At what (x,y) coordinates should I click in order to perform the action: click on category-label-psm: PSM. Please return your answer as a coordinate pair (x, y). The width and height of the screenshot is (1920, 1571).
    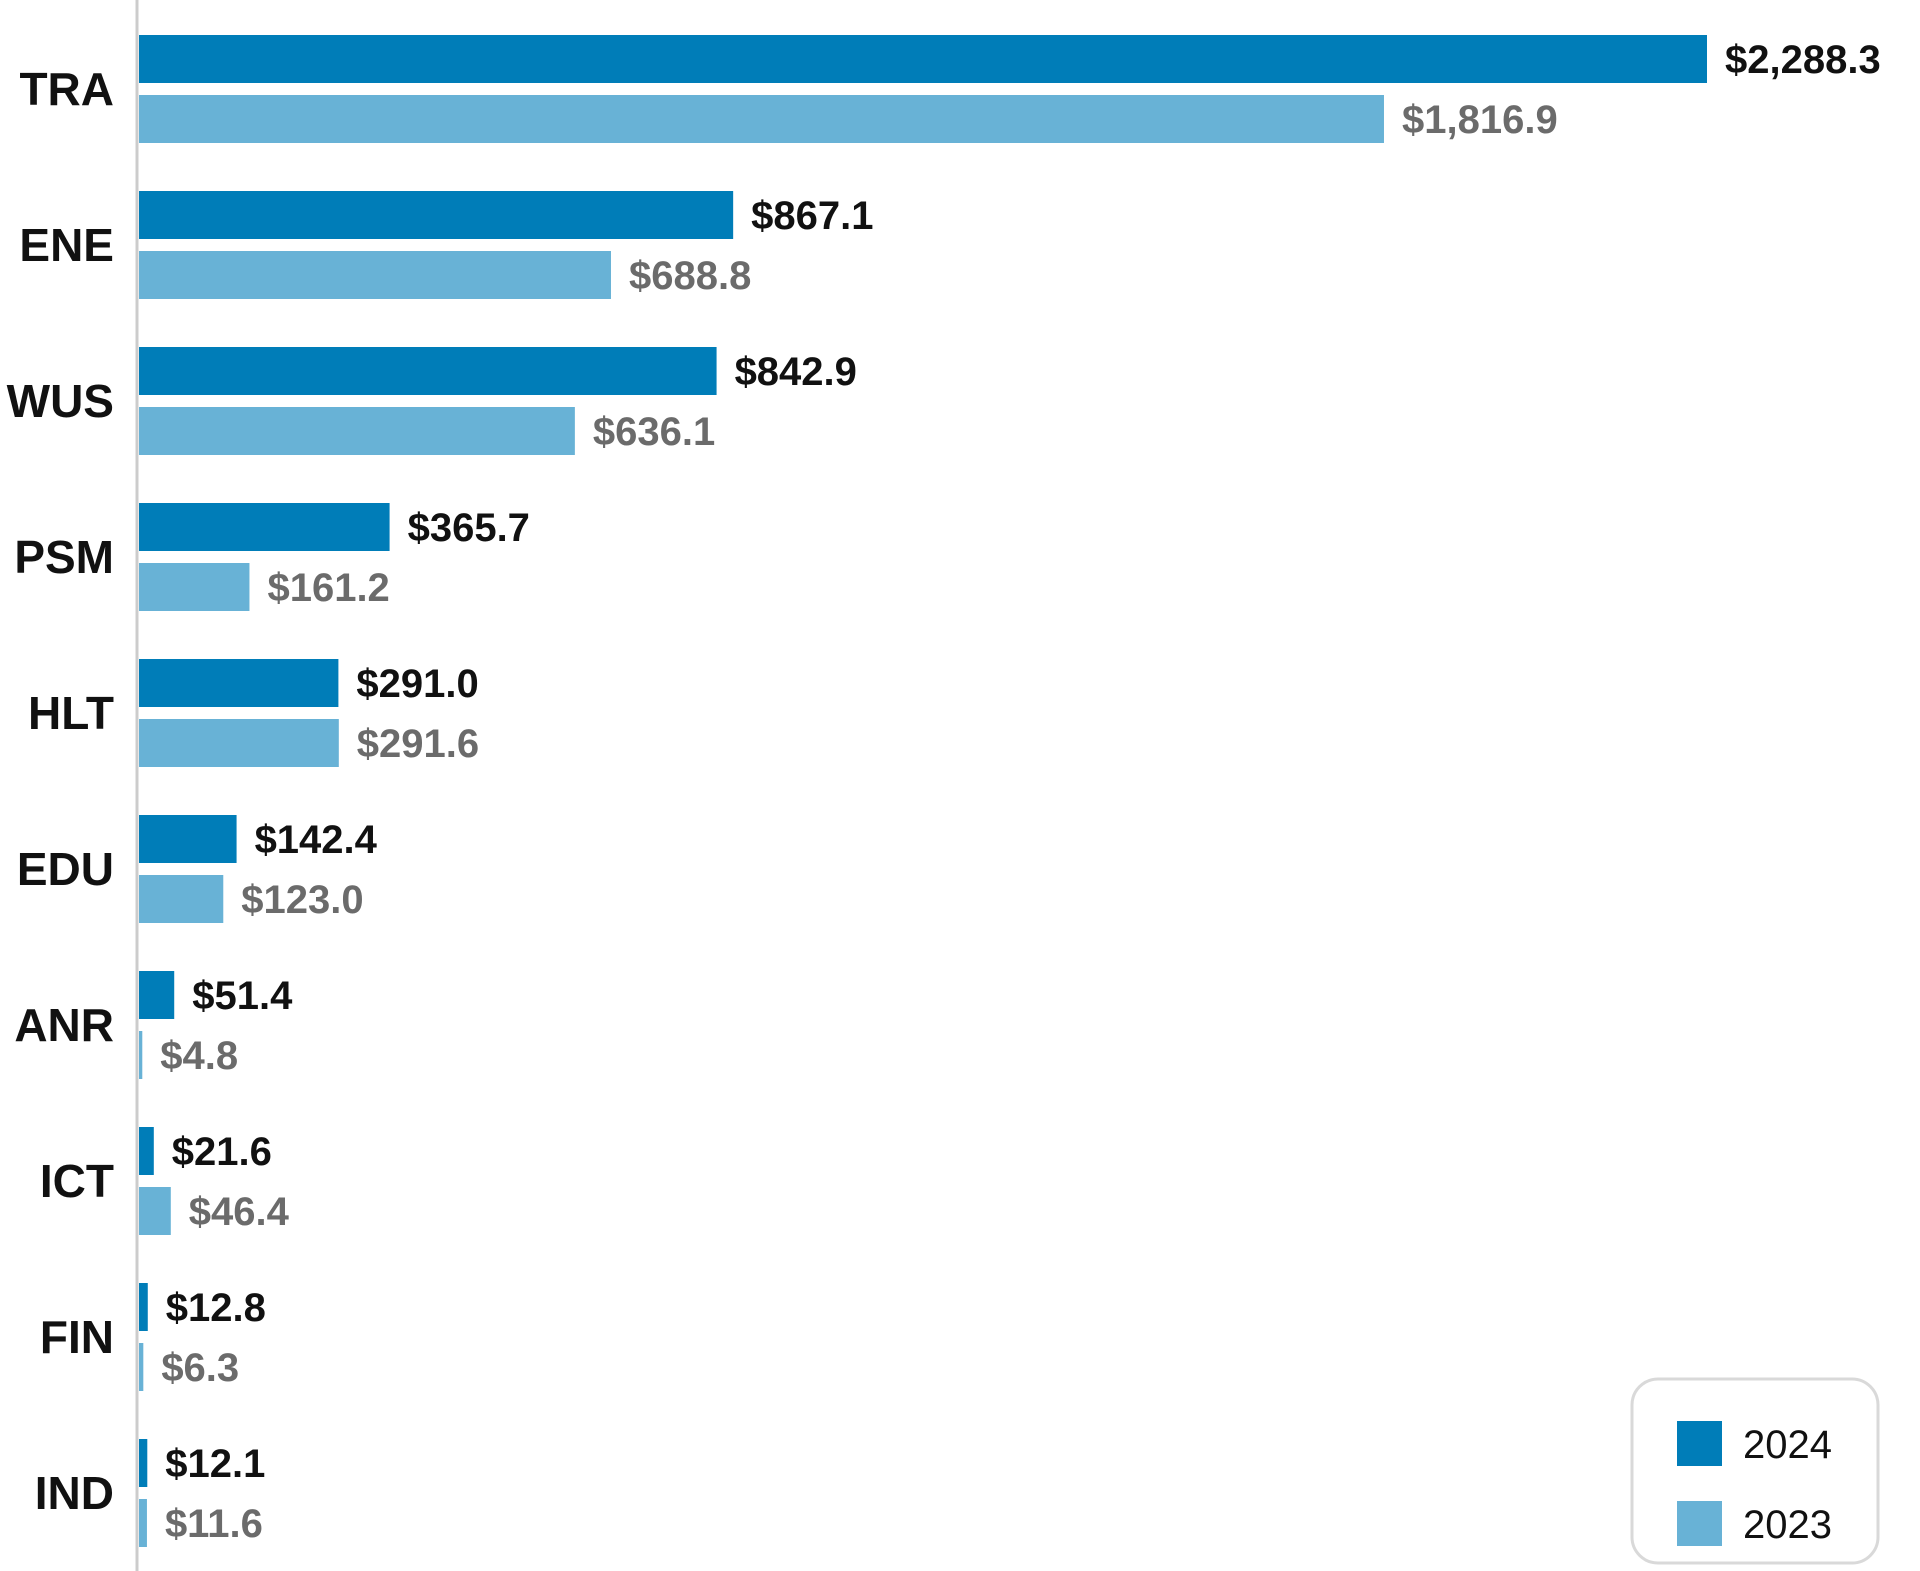
    Looking at the image, I should click on (64, 557).